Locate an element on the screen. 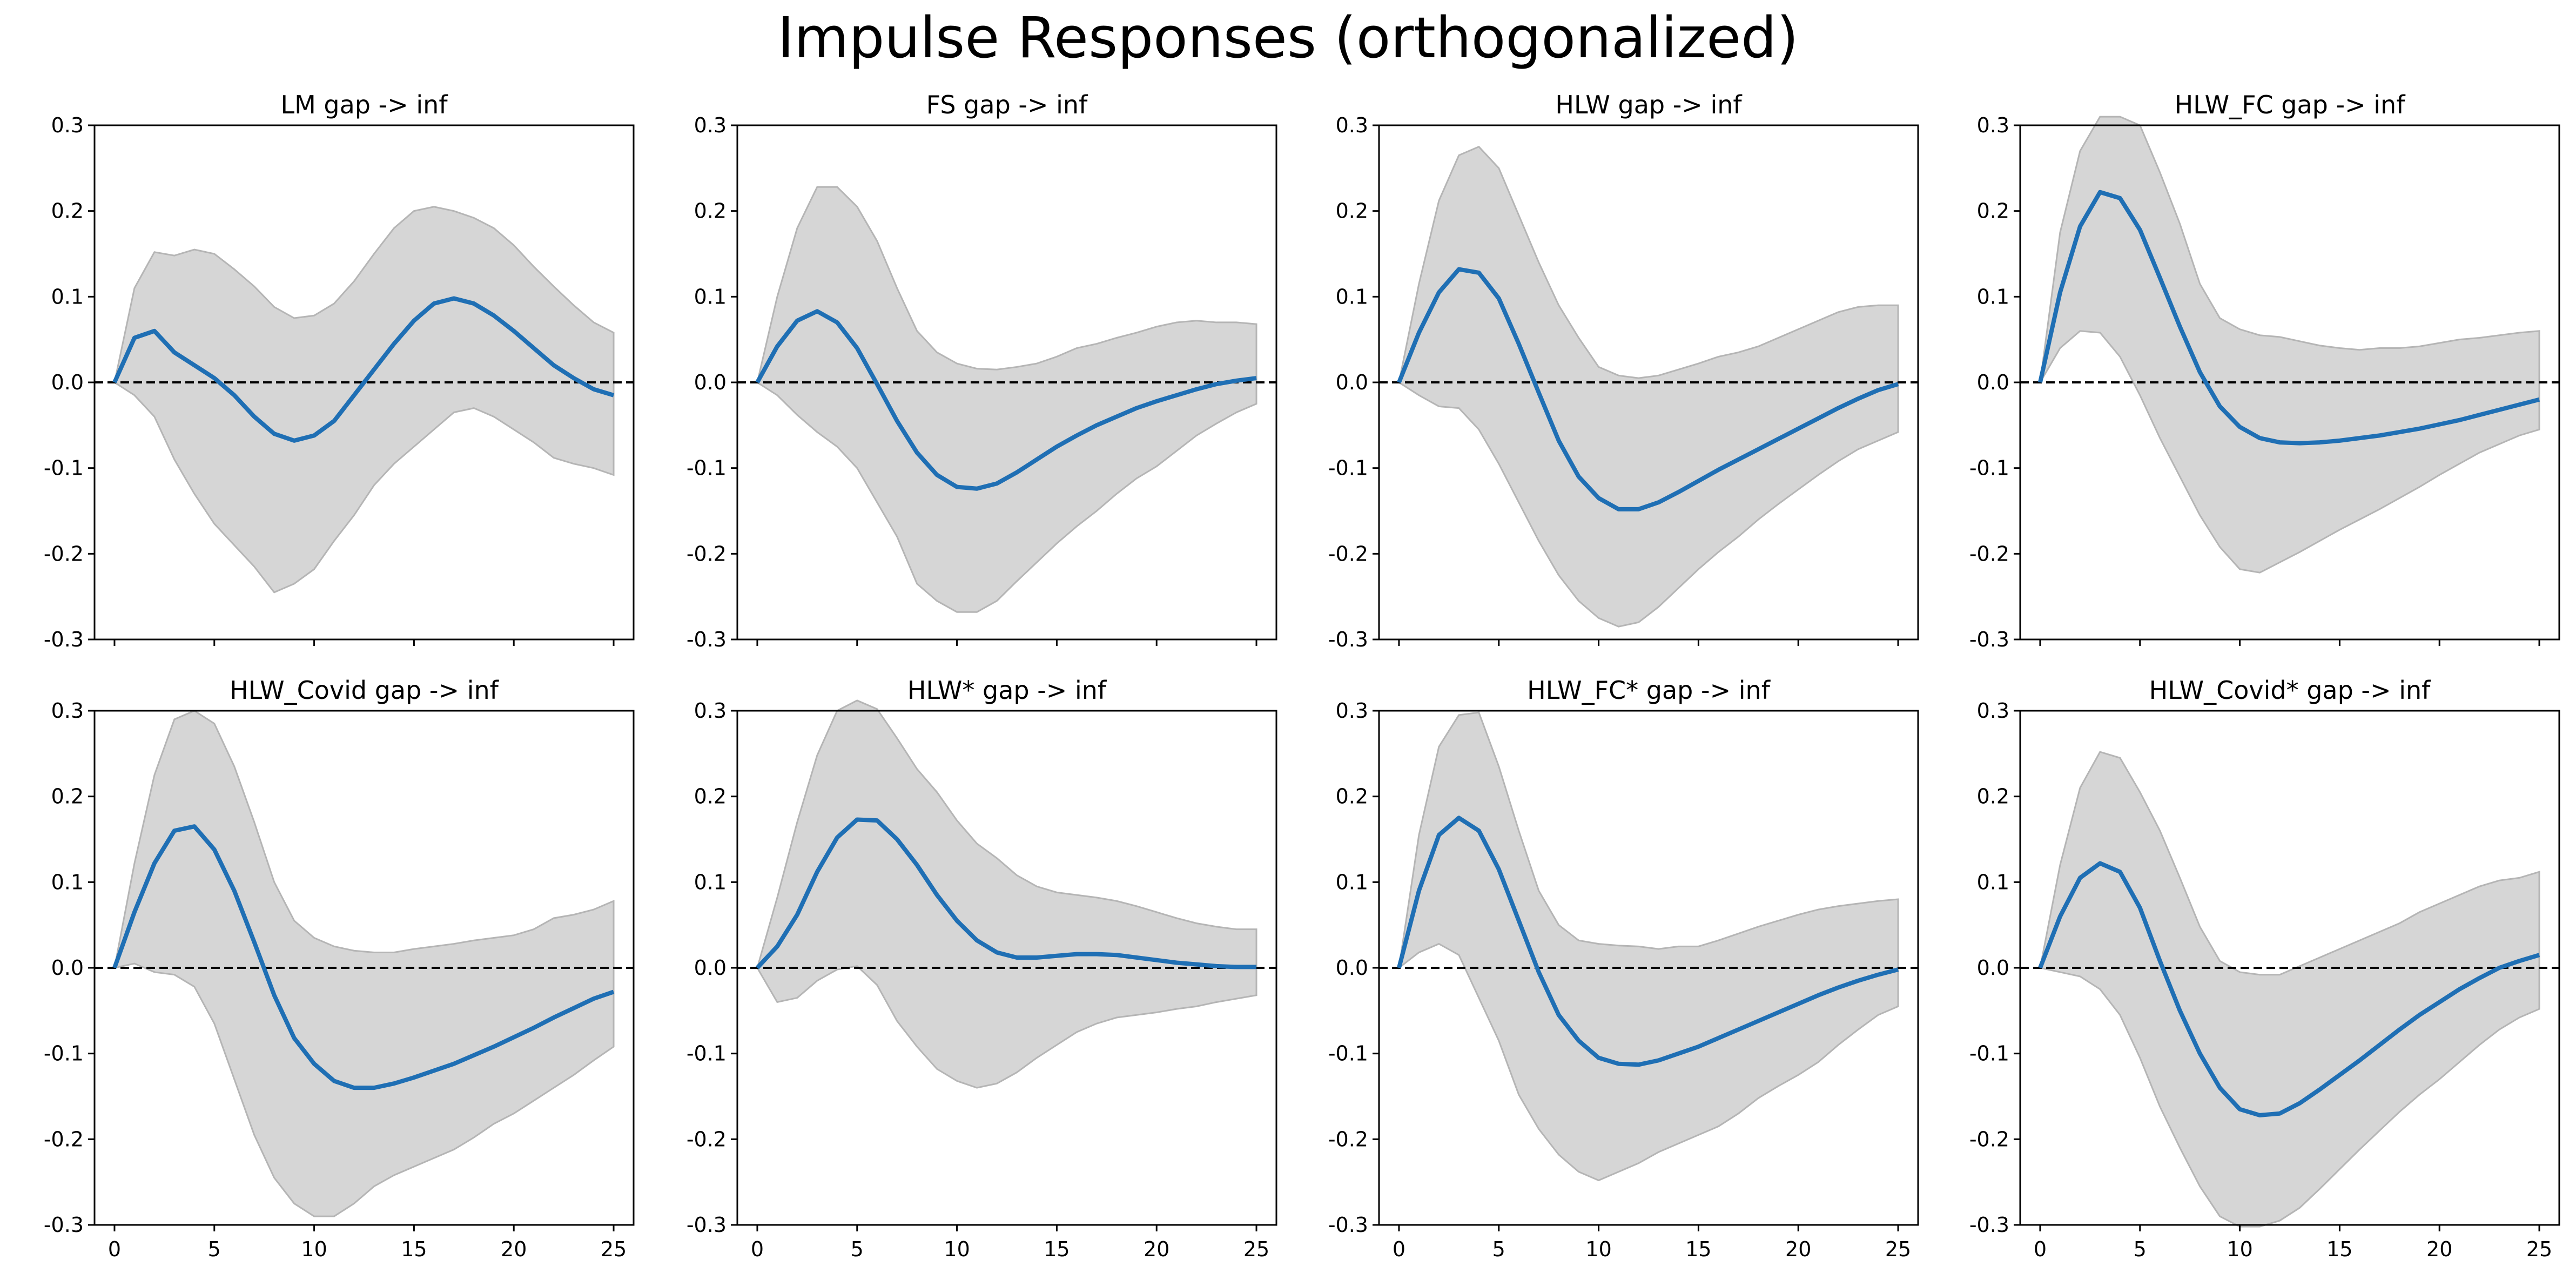 Image resolution: width=2576 pixels, height=1280 pixels. subplot-title: LM gap -> inf is located at coordinates (364, 104).